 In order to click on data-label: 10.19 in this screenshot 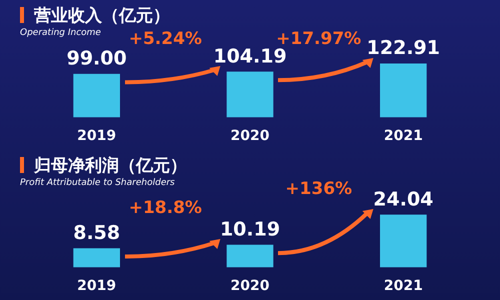, I will do `click(250, 229)`.